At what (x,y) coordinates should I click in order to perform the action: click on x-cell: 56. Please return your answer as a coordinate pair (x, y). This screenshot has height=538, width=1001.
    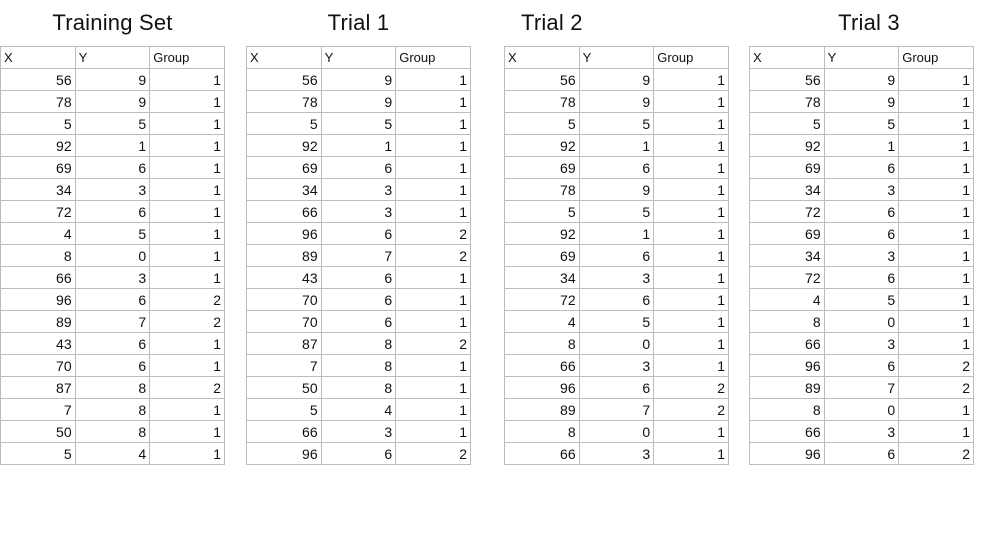
    Looking at the image, I should click on (284, 79).